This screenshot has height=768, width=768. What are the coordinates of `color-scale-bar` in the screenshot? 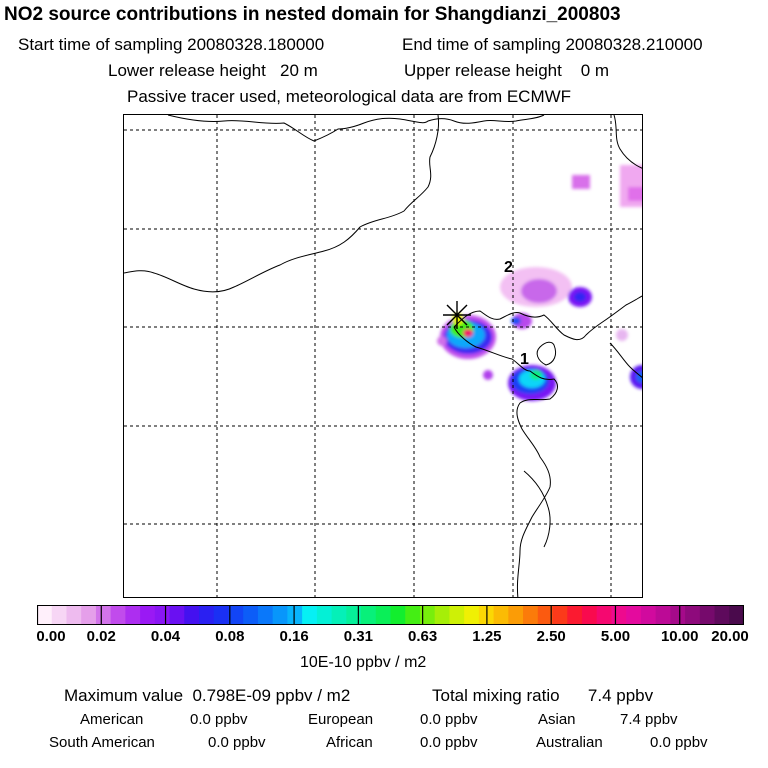 It's located at (390, 615).